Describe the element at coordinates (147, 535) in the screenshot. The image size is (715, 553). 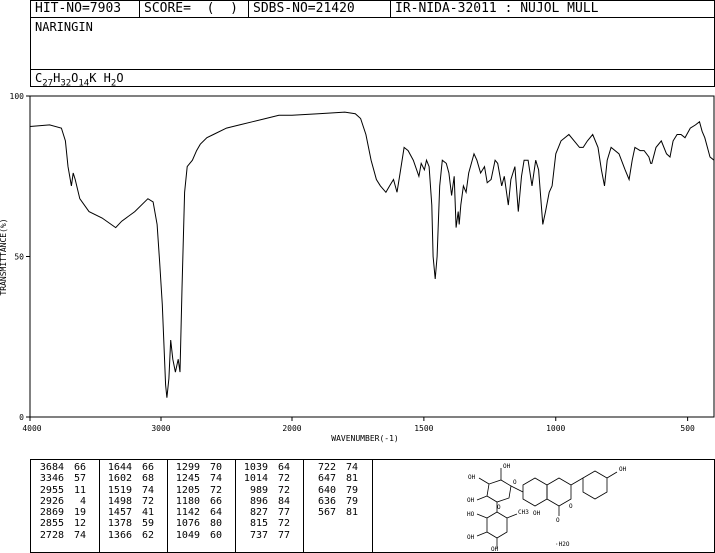
I see `peak-transmittance: 62` at that location.